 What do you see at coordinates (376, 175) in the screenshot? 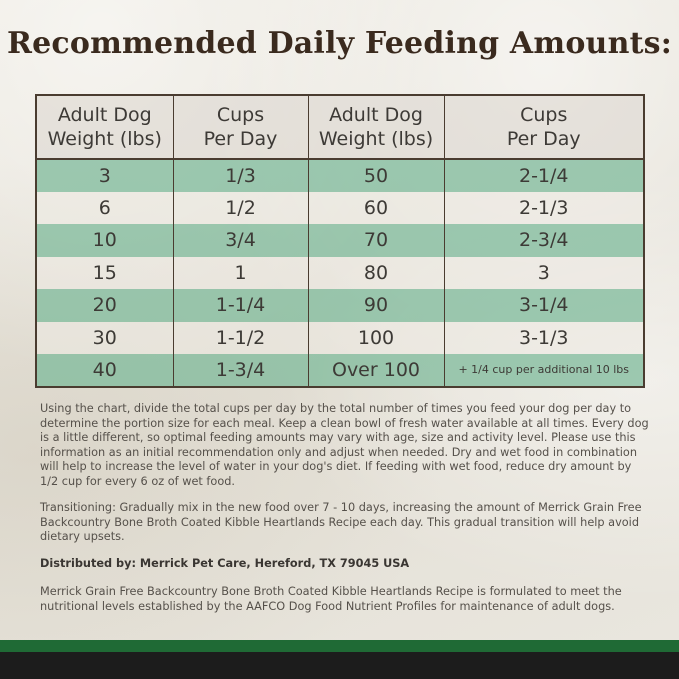
I see `weight-cell: 50` at bounding box center [376, 175].